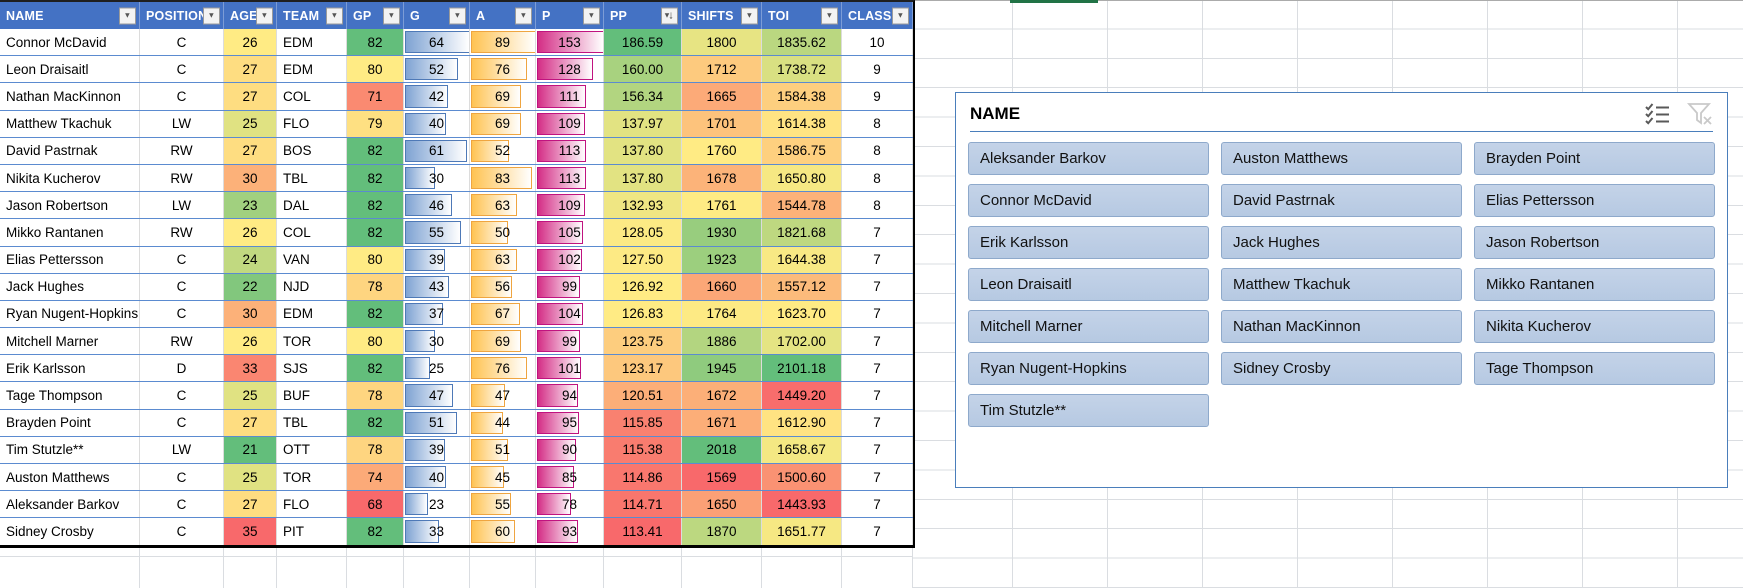 The image size is (1743, 588). I want to click on cell-age: 23, so click(250, 205).